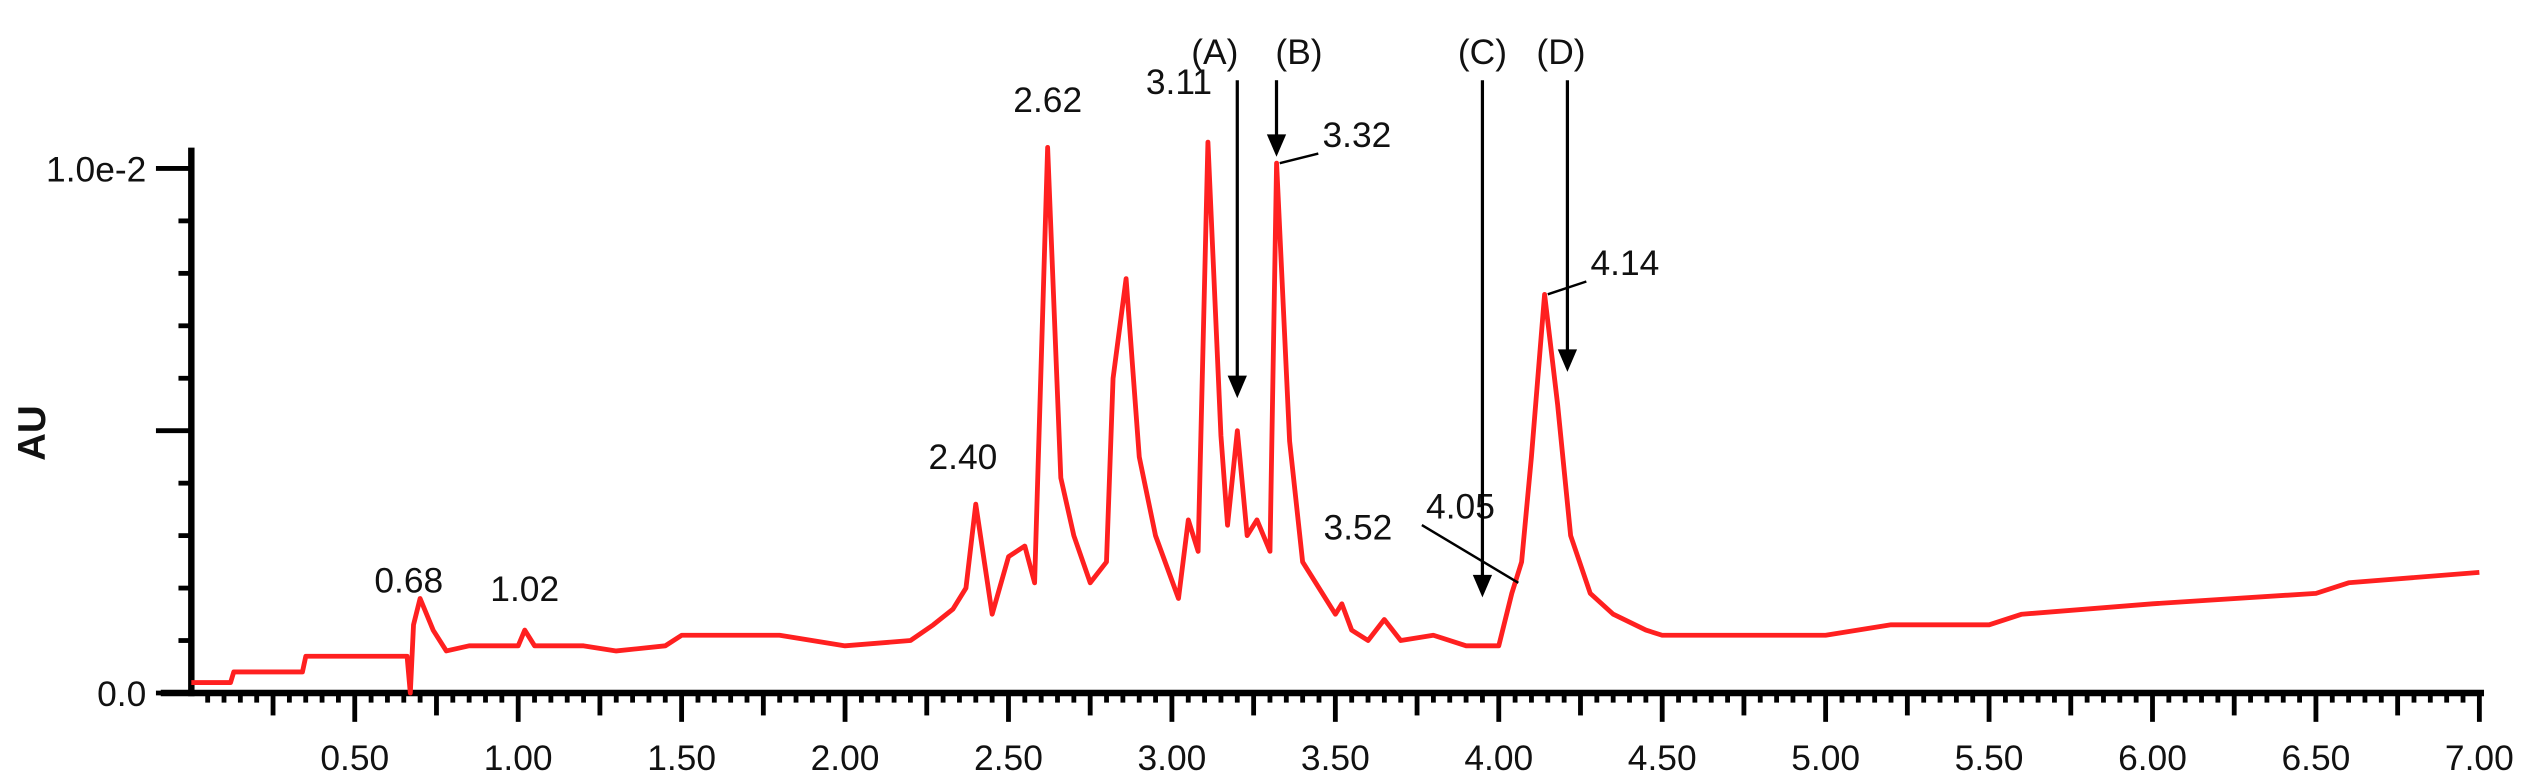 The width and height of the screenshot is (2521, 778). I want to click on x-tick-label: 1.50, so click(681, 758).